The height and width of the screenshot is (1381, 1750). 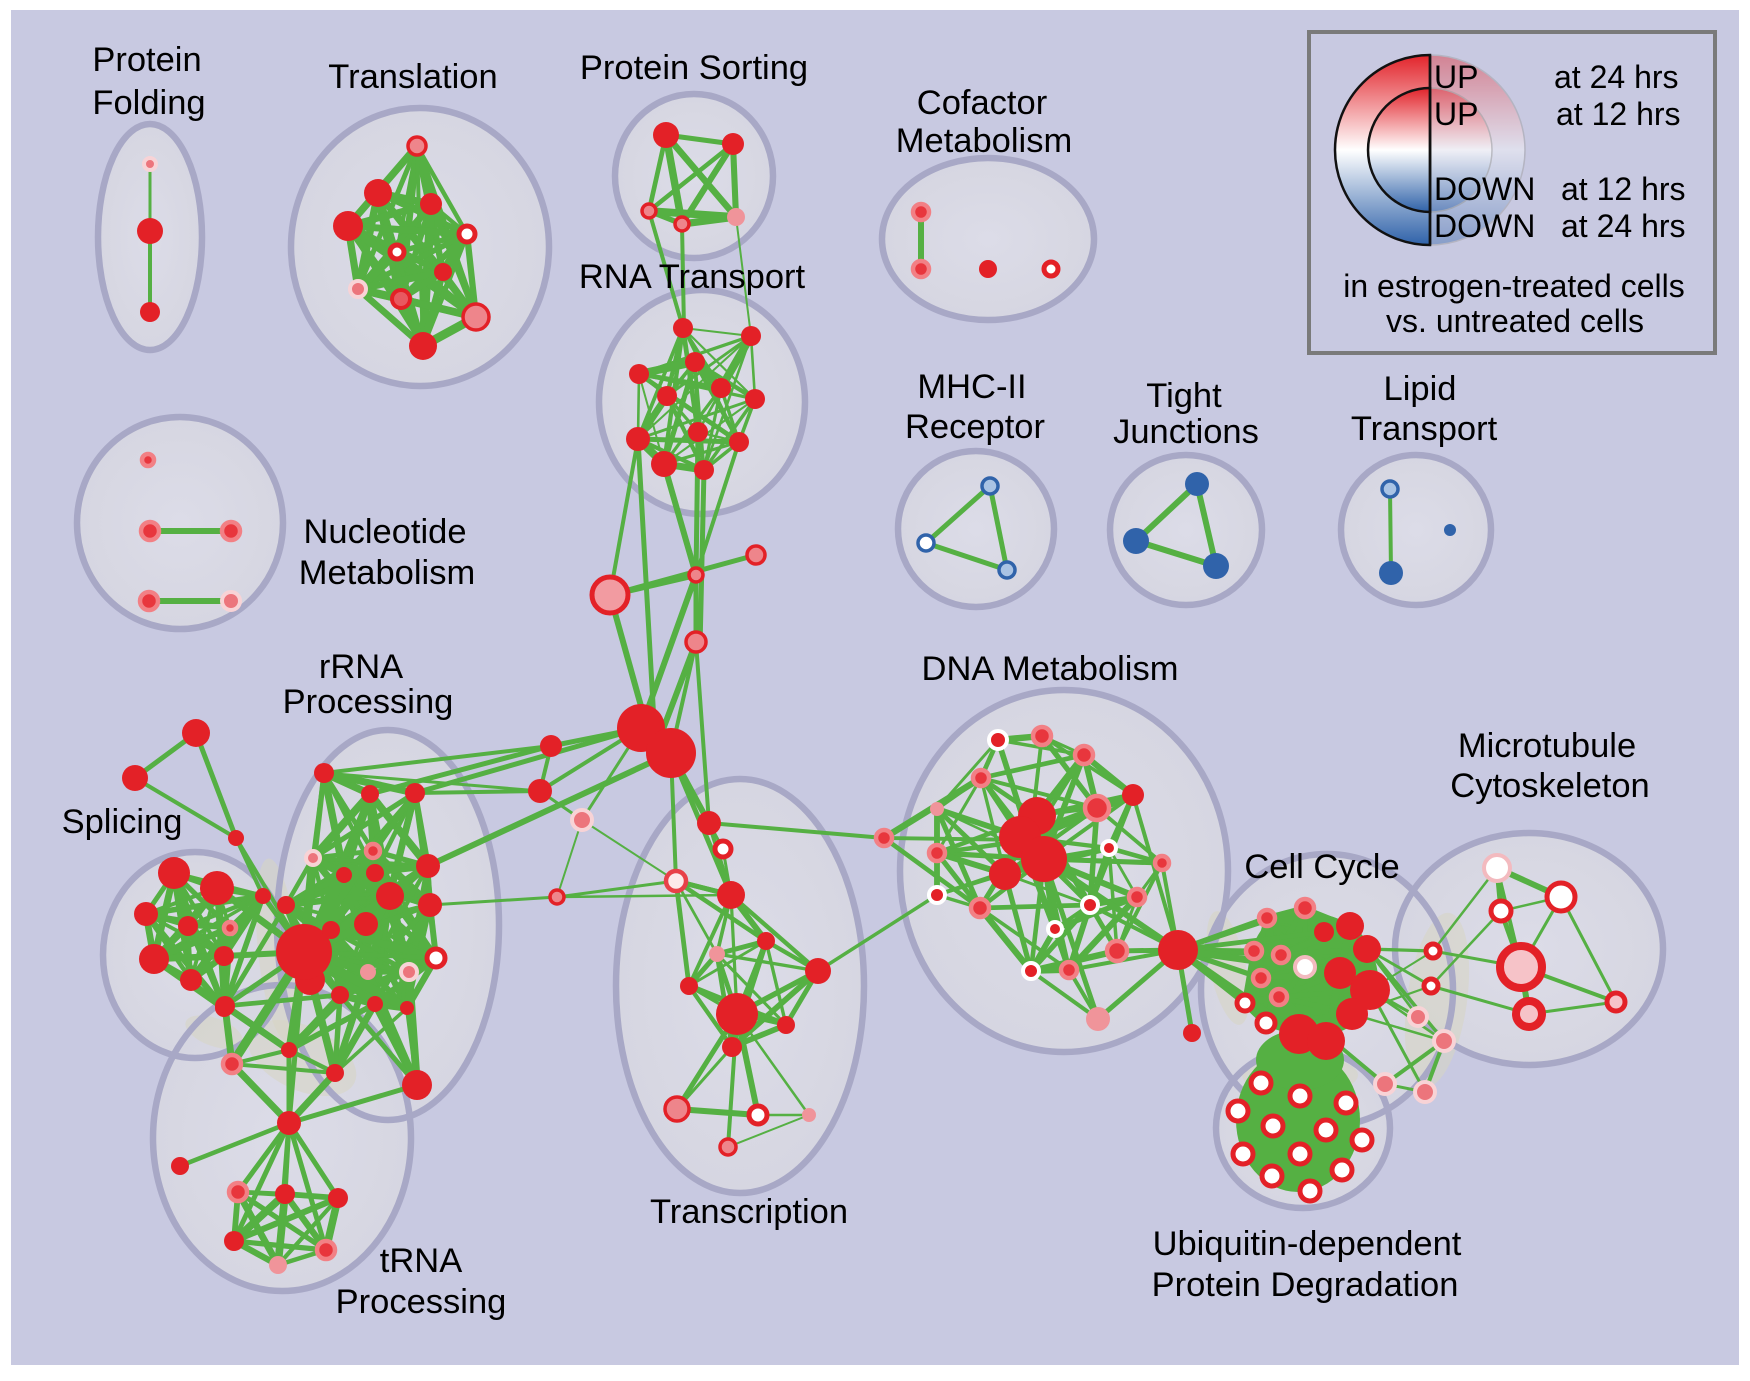 I want to click on svg-text: Translation, so click(x=412, y=77).